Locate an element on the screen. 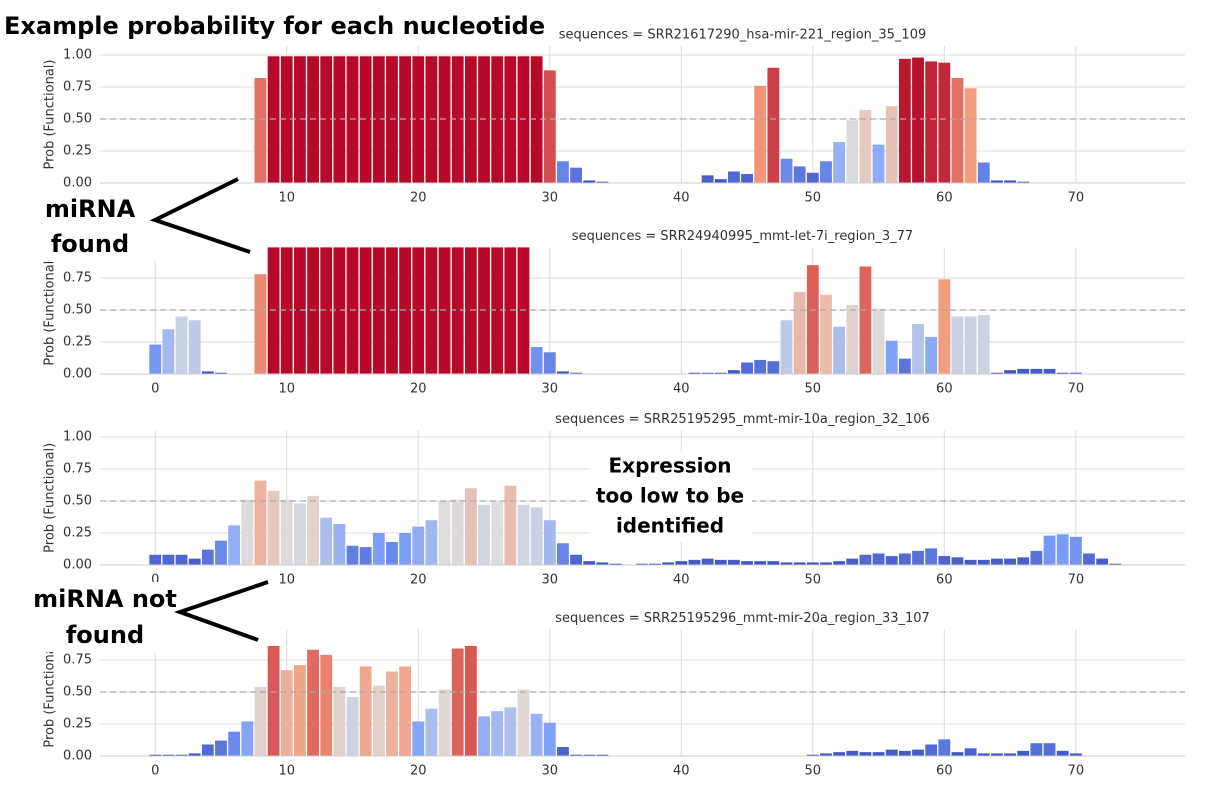 This screenshot has height=811, width=1220. y-tick-label: 0.50 is located at coordinates (77, 310).